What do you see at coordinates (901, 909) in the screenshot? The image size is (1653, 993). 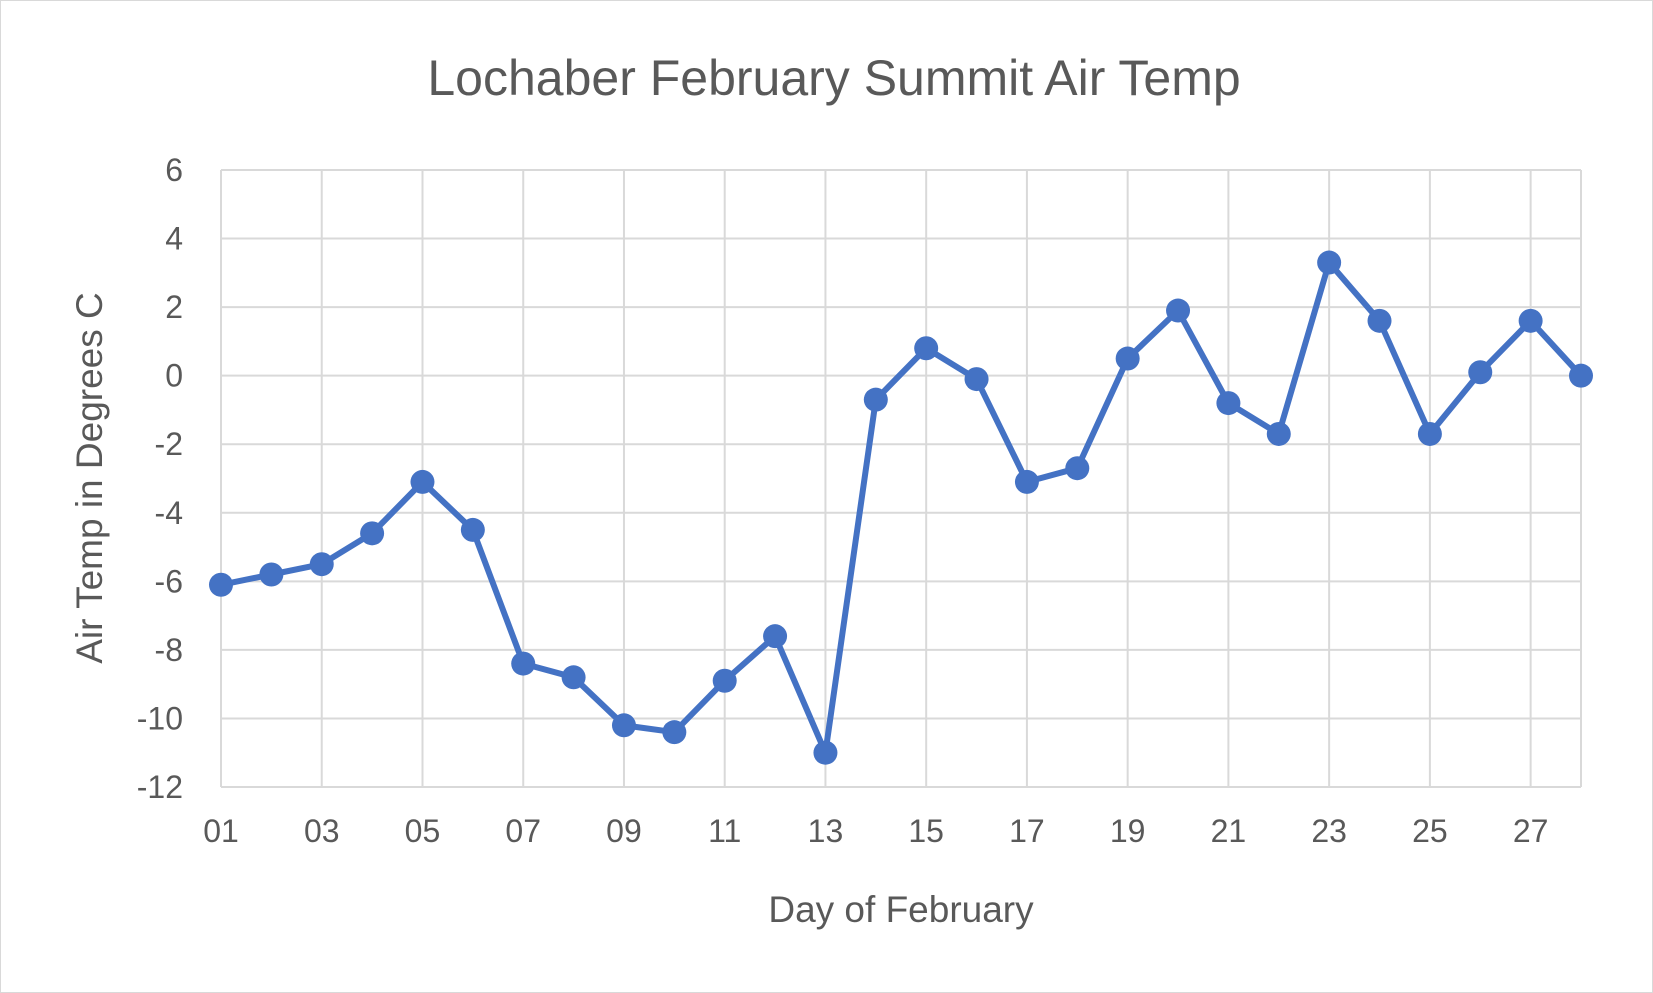 I see `x-axis-title: Day of February` at bounding box center [901, 909].